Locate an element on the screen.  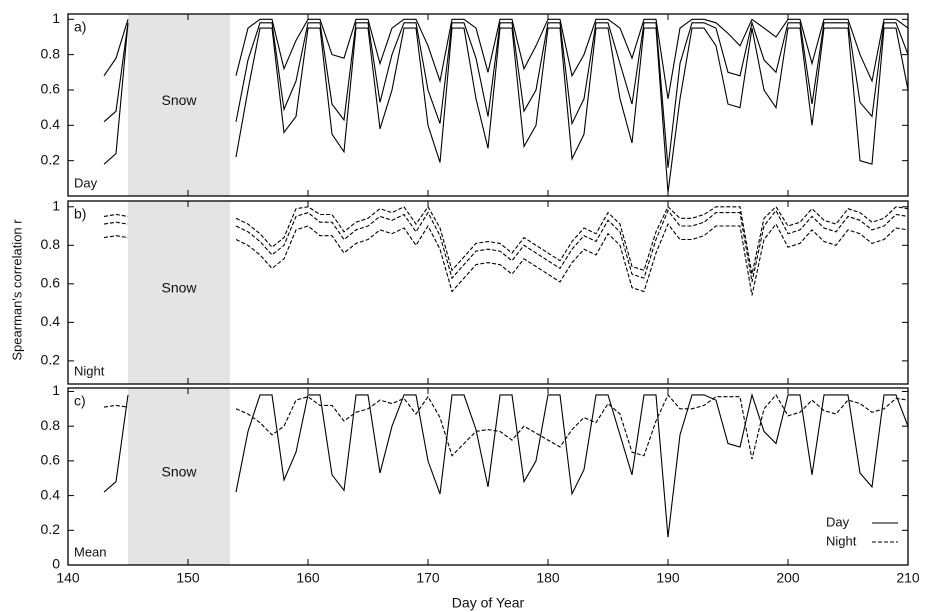
x-tick-label: 210 is located at coordinates (908, 578).